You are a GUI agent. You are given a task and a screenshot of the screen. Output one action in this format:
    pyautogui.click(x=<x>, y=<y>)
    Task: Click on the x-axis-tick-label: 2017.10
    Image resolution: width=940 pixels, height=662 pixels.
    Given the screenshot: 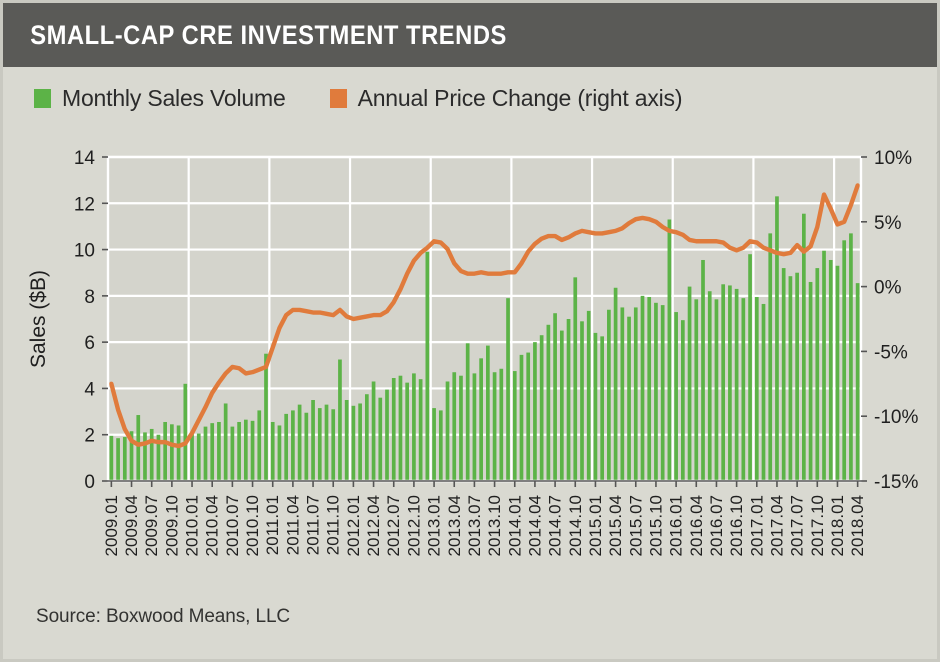 What is the action you would take?
    pyautogui.click(x=817, y=525)
    